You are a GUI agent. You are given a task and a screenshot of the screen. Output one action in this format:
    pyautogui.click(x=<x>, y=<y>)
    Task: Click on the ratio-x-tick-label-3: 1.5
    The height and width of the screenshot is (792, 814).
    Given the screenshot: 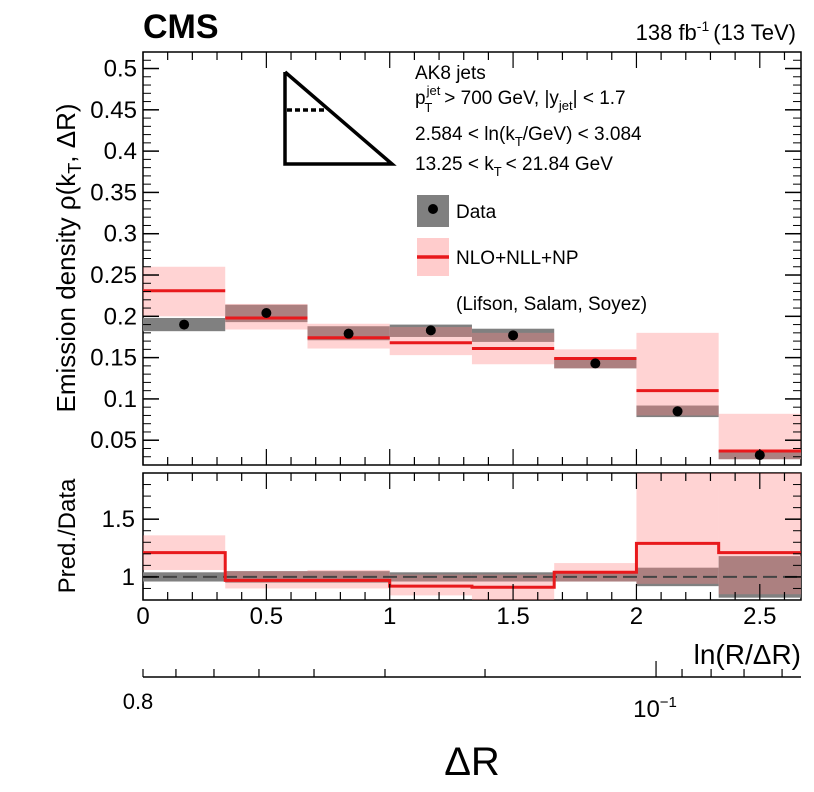 What is the action you would take?
    pyautogui.click(x=512, y=616)
    